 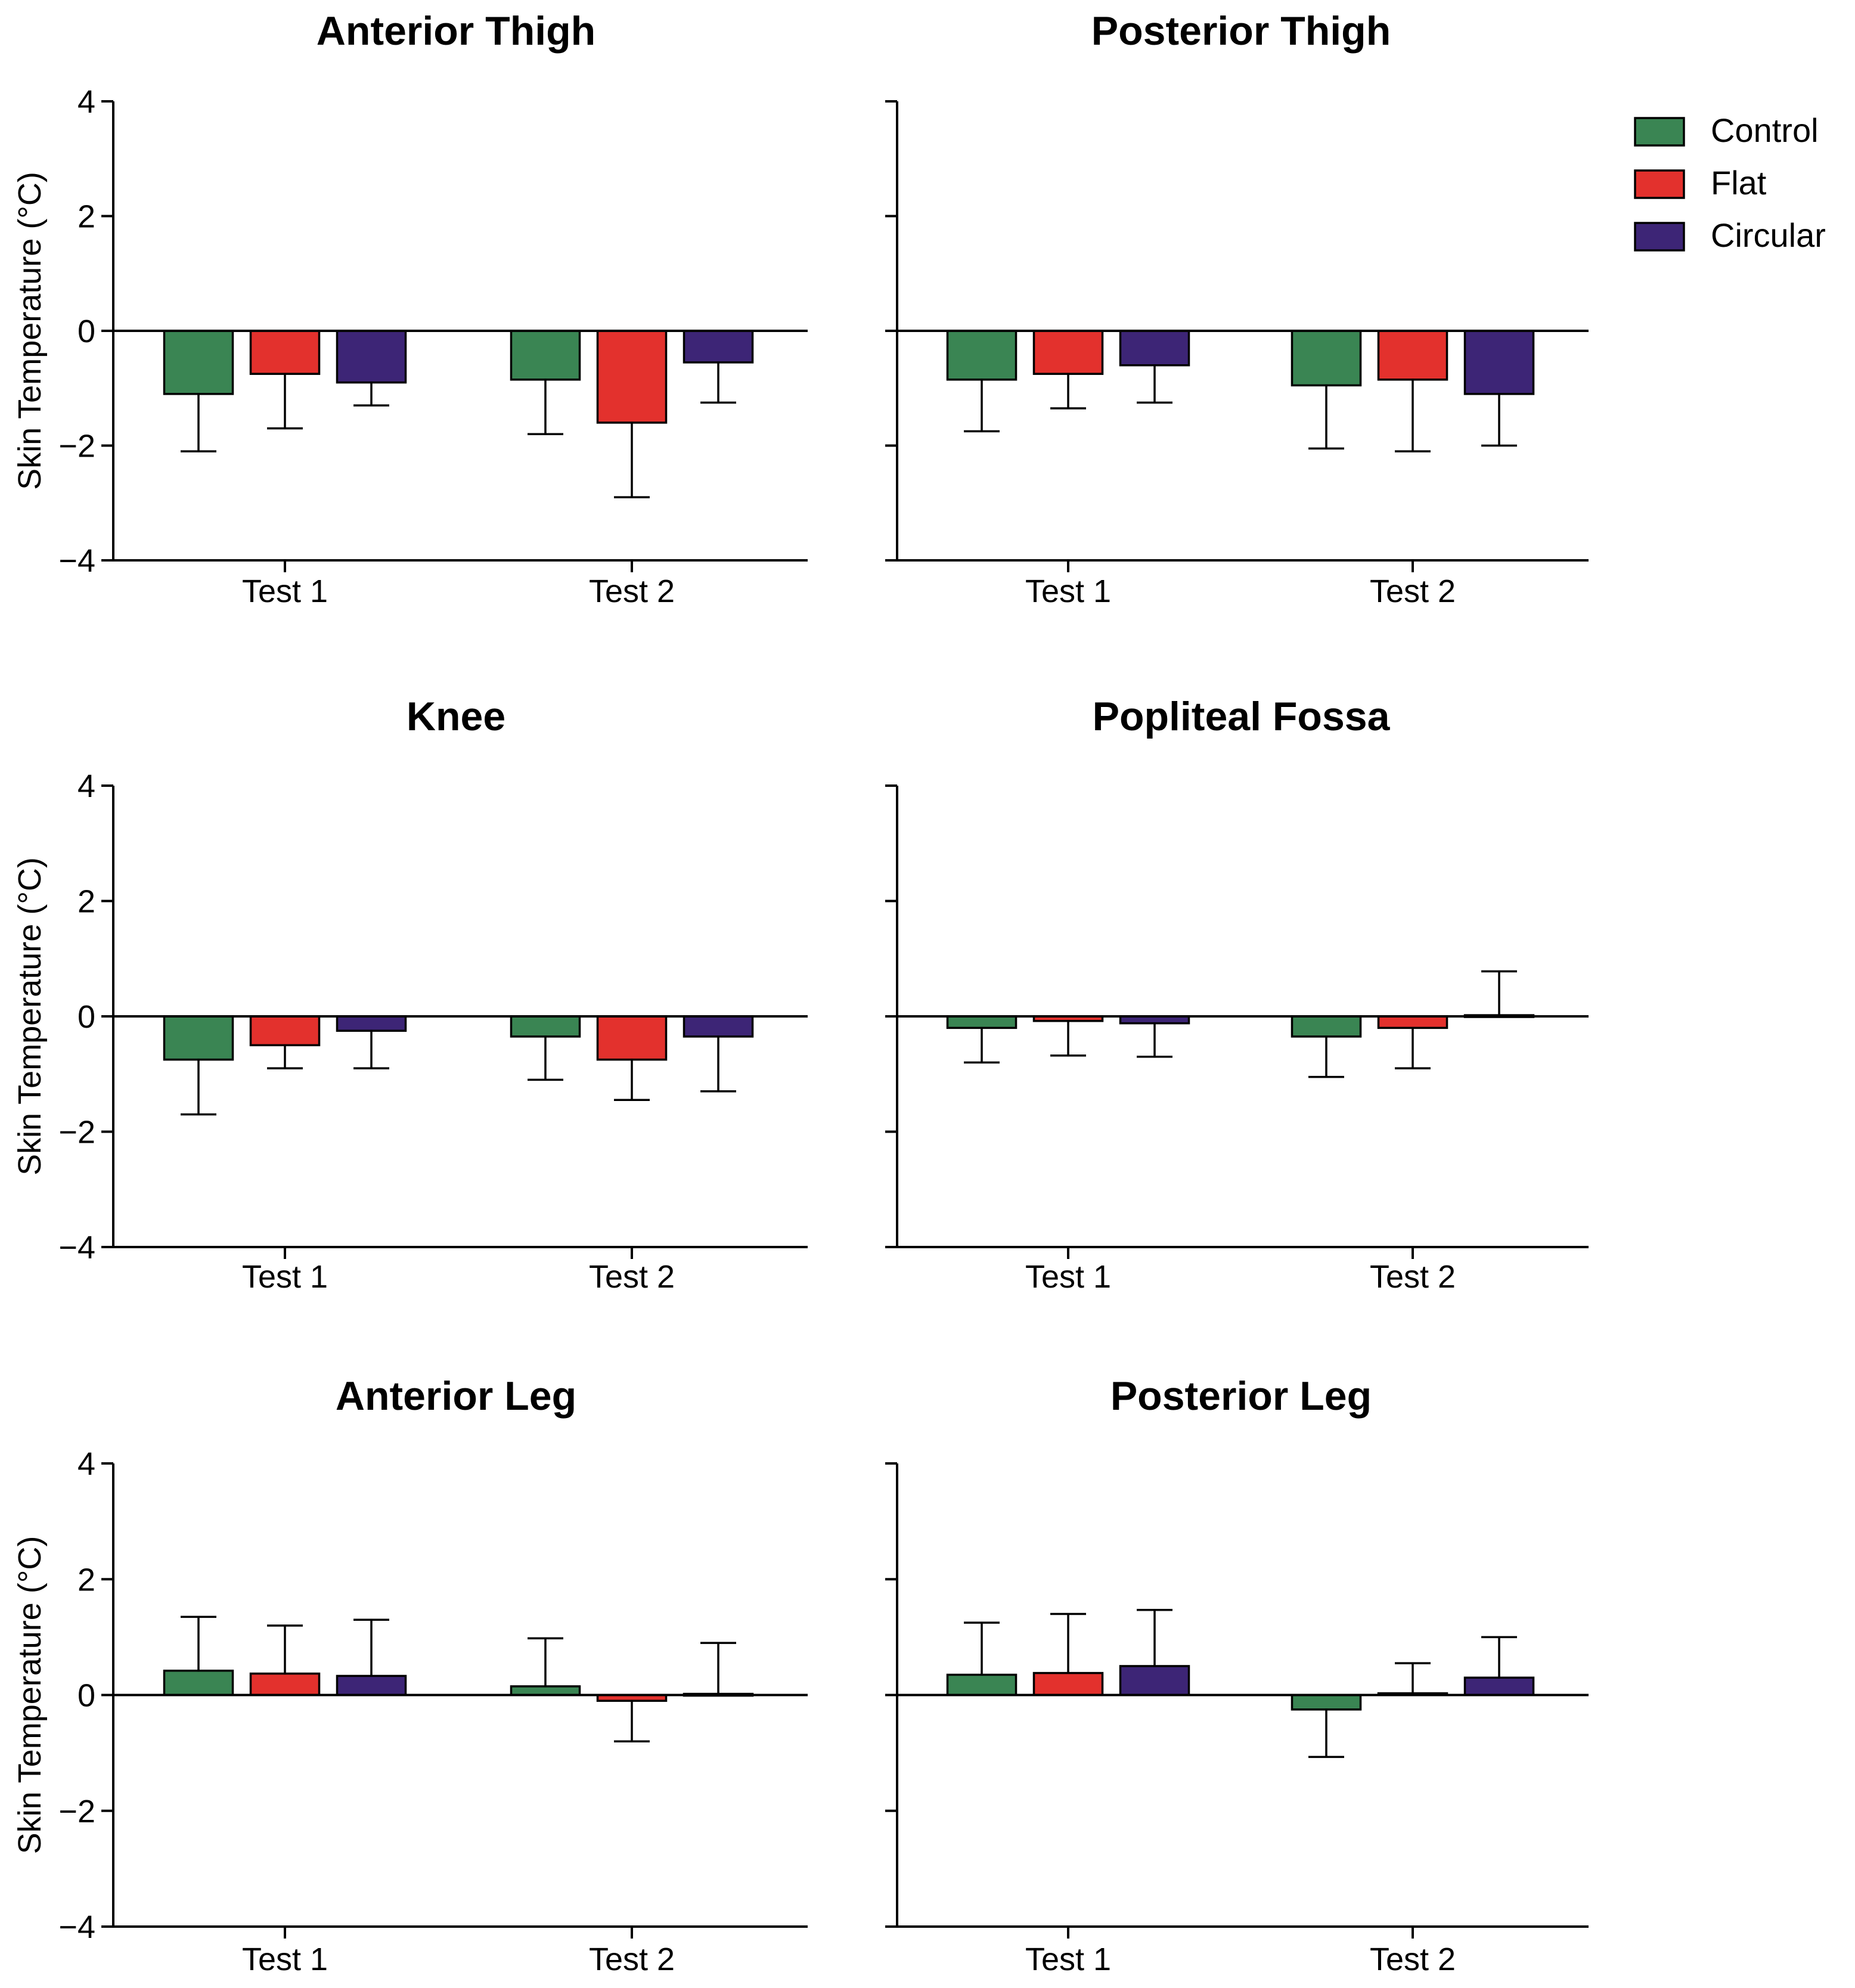 What do you see at coordinates (1242, 717) in the screenshot?
I see `panel-title: Popliteal Fossa` at bounding box center [1242, 717].